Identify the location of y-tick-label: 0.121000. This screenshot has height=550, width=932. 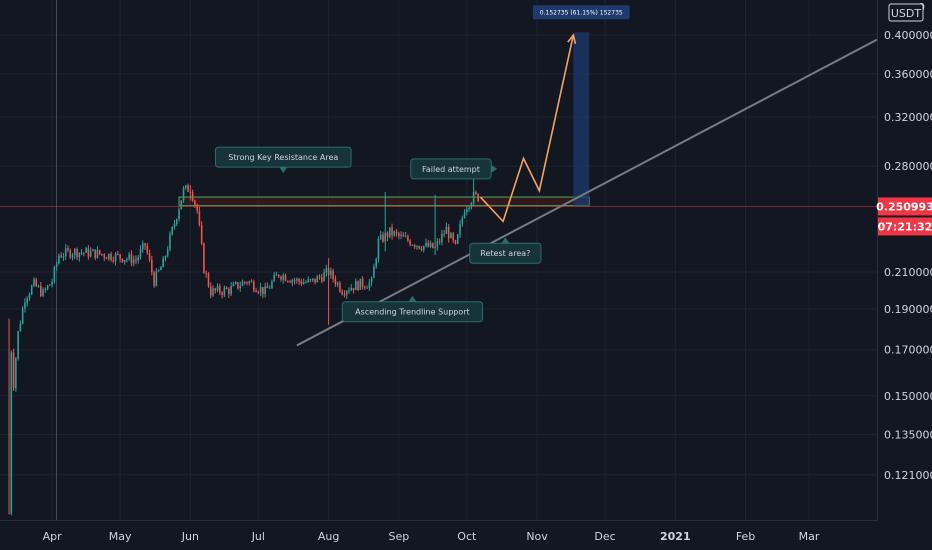
(908, 475).